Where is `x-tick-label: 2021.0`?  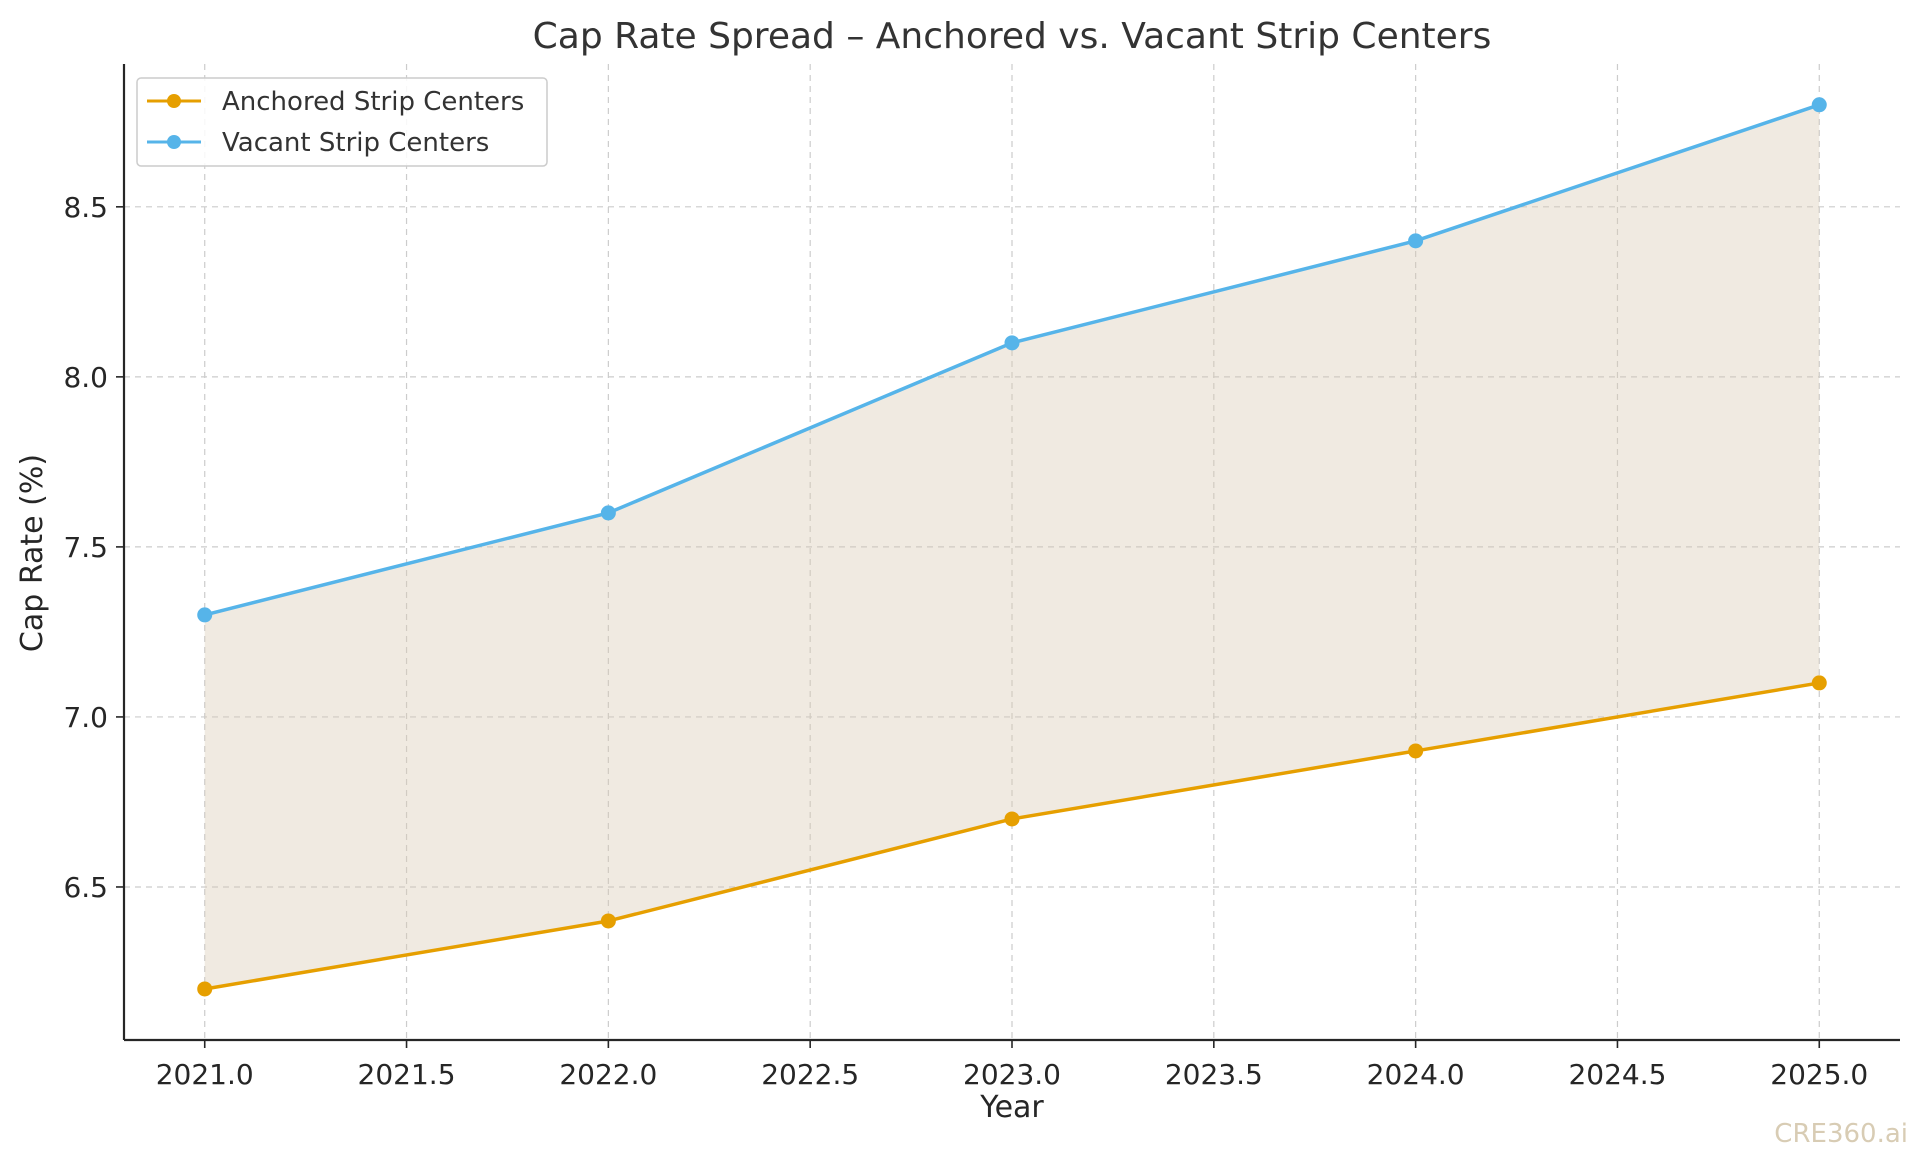 x-tick-label: 2021.0 is located at coordinates (205, 1074).